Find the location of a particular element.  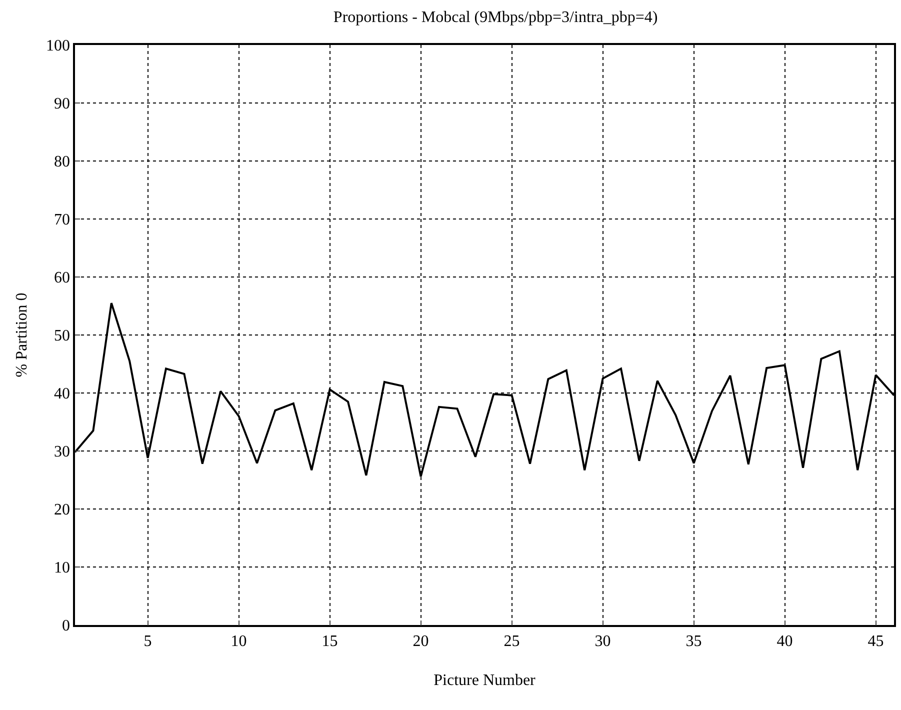

x-tick-label: 20 is located at coordinates (420, 641).